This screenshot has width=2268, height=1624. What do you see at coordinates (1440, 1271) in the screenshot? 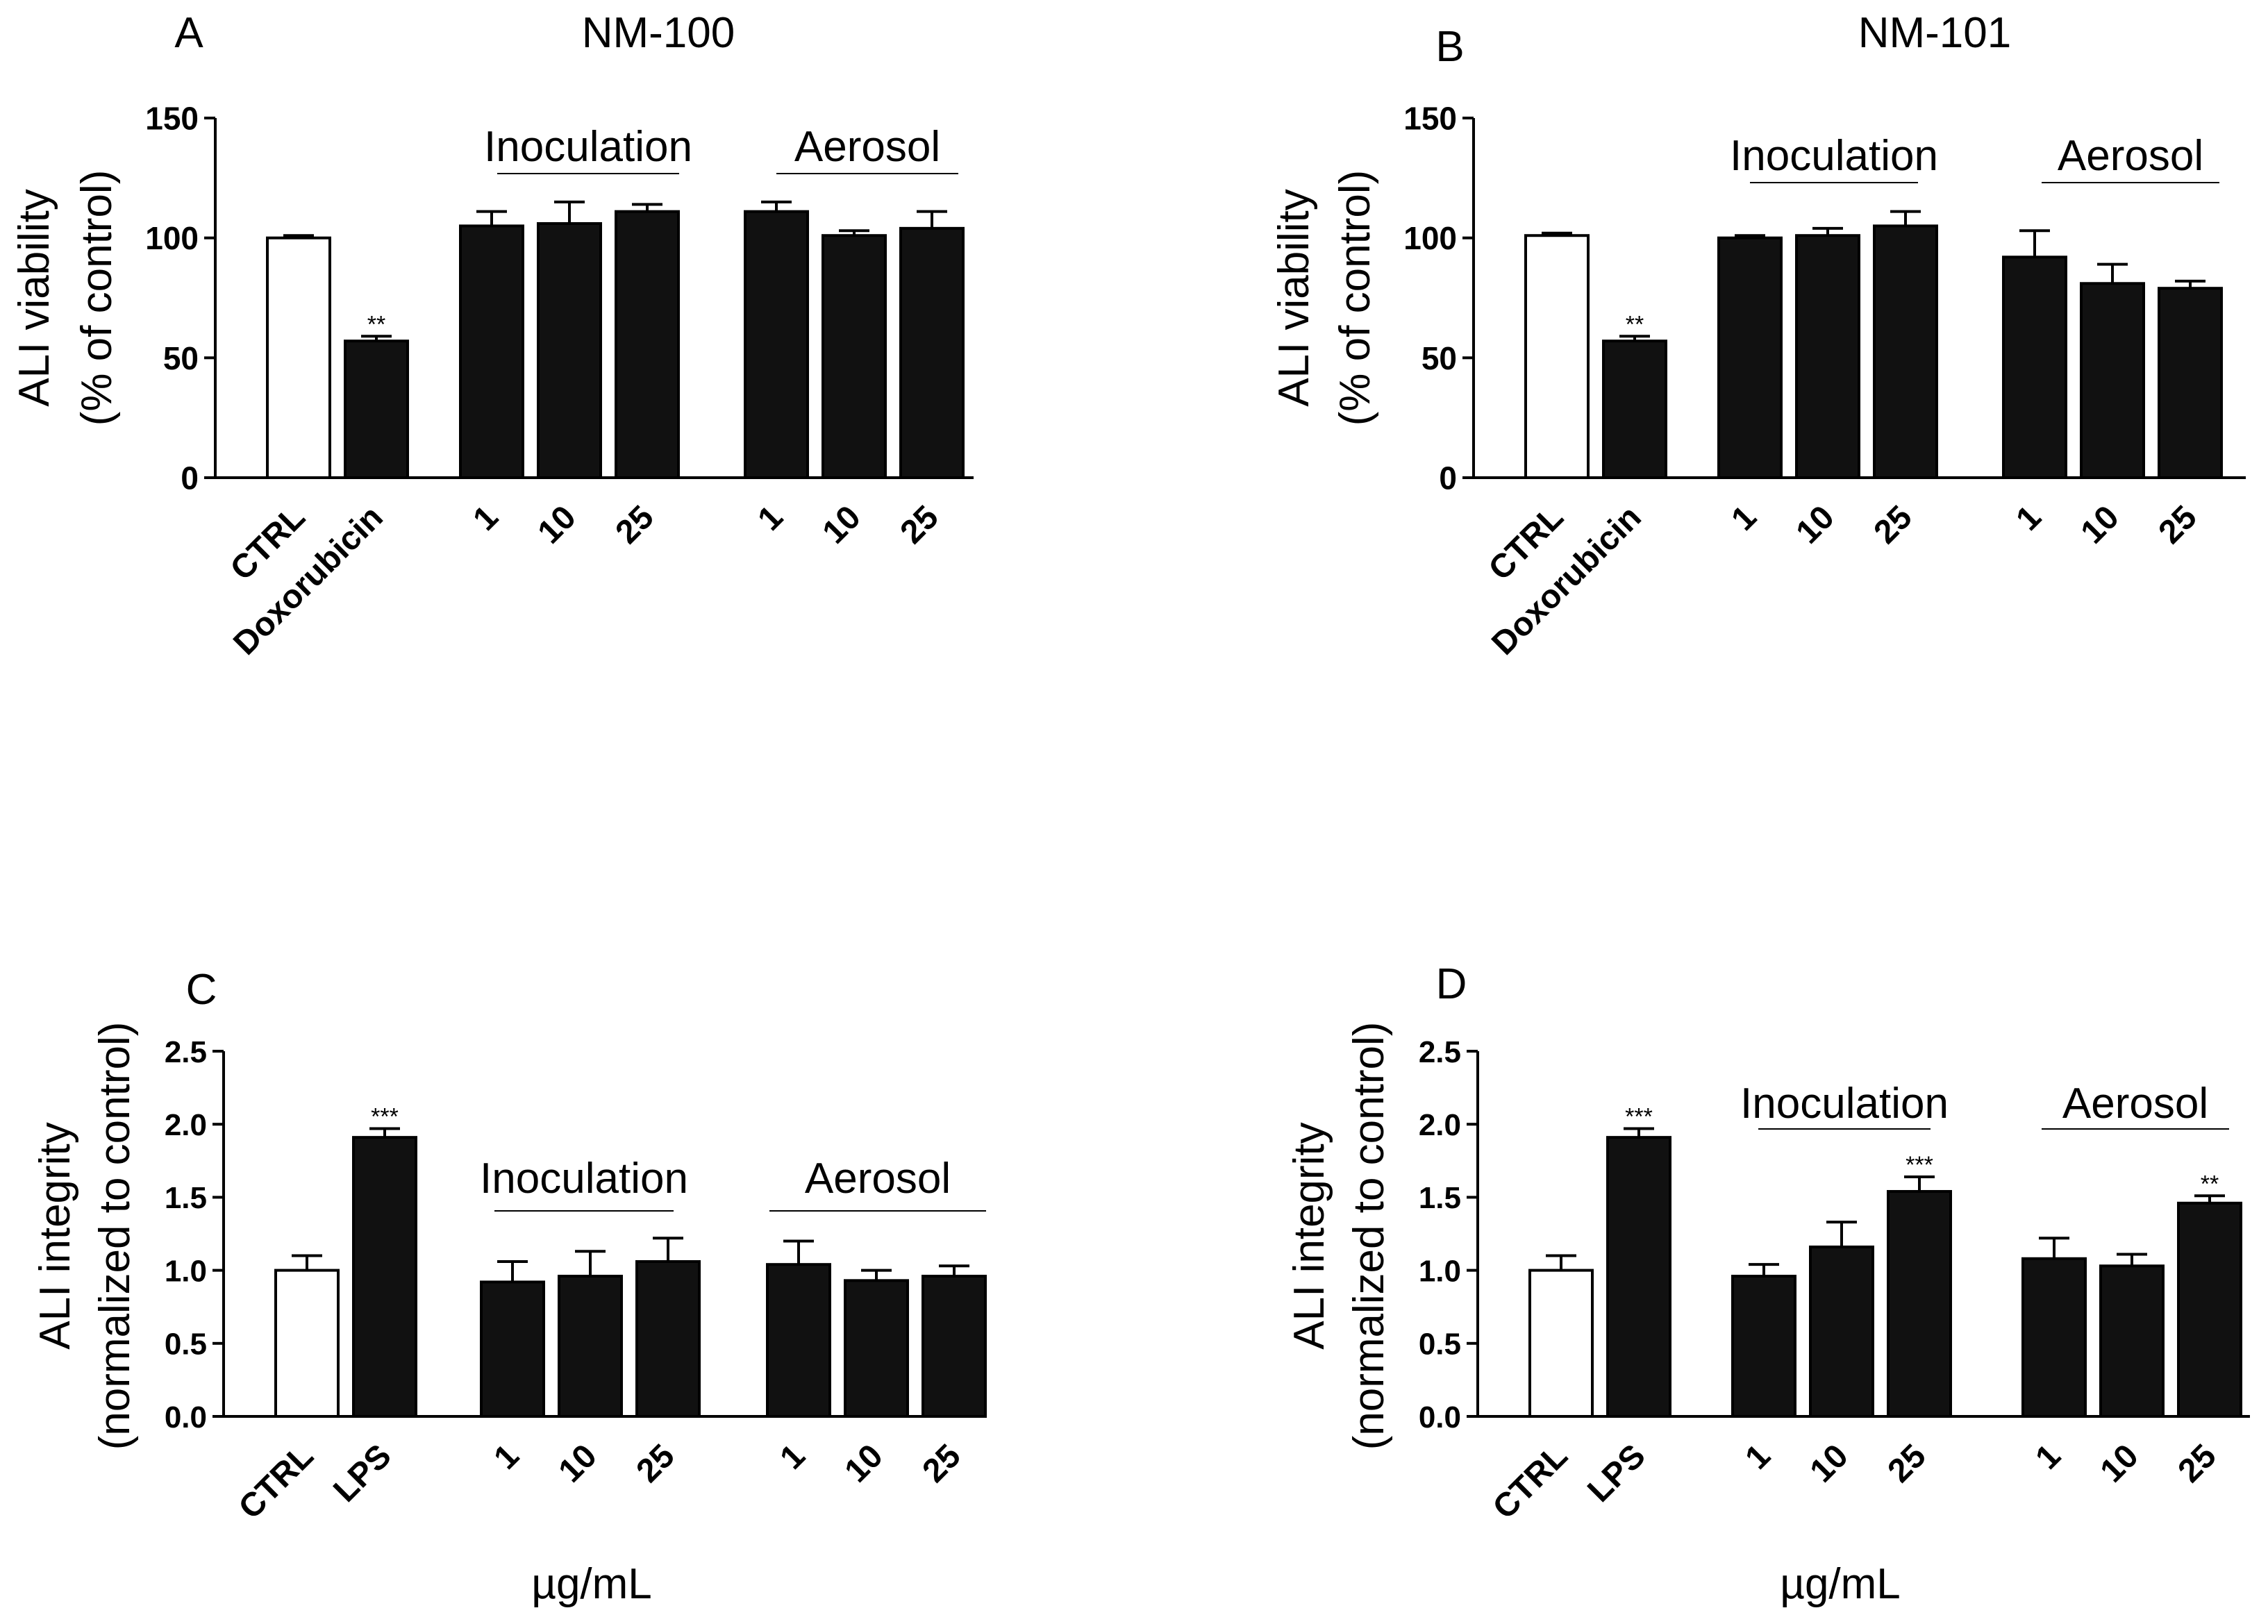
I see `y-tick-label: 1.0` at bounding box center [1440, 1271].